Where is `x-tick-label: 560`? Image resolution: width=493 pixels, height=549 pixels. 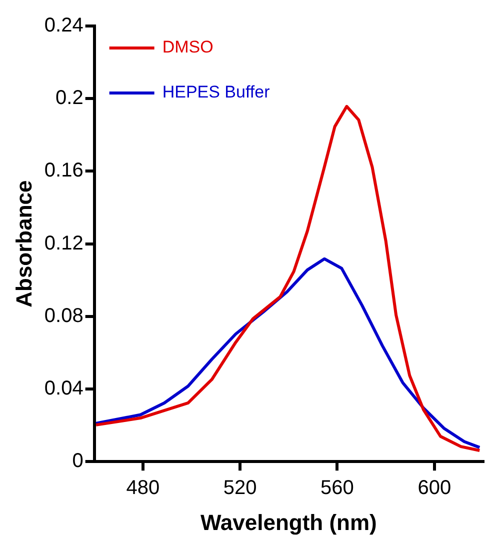
x-tick-label: 560 is located at coordinates (337, 488).